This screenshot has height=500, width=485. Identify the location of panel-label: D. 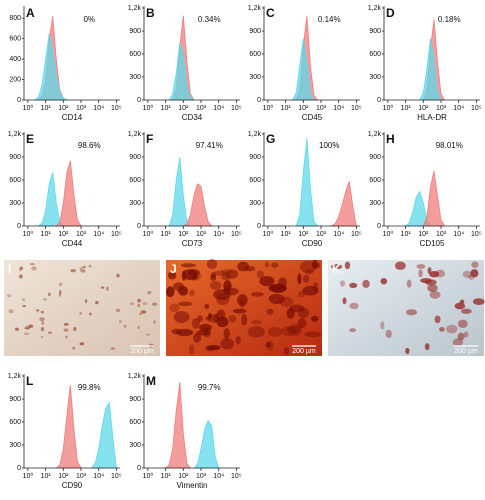
(390, 13).